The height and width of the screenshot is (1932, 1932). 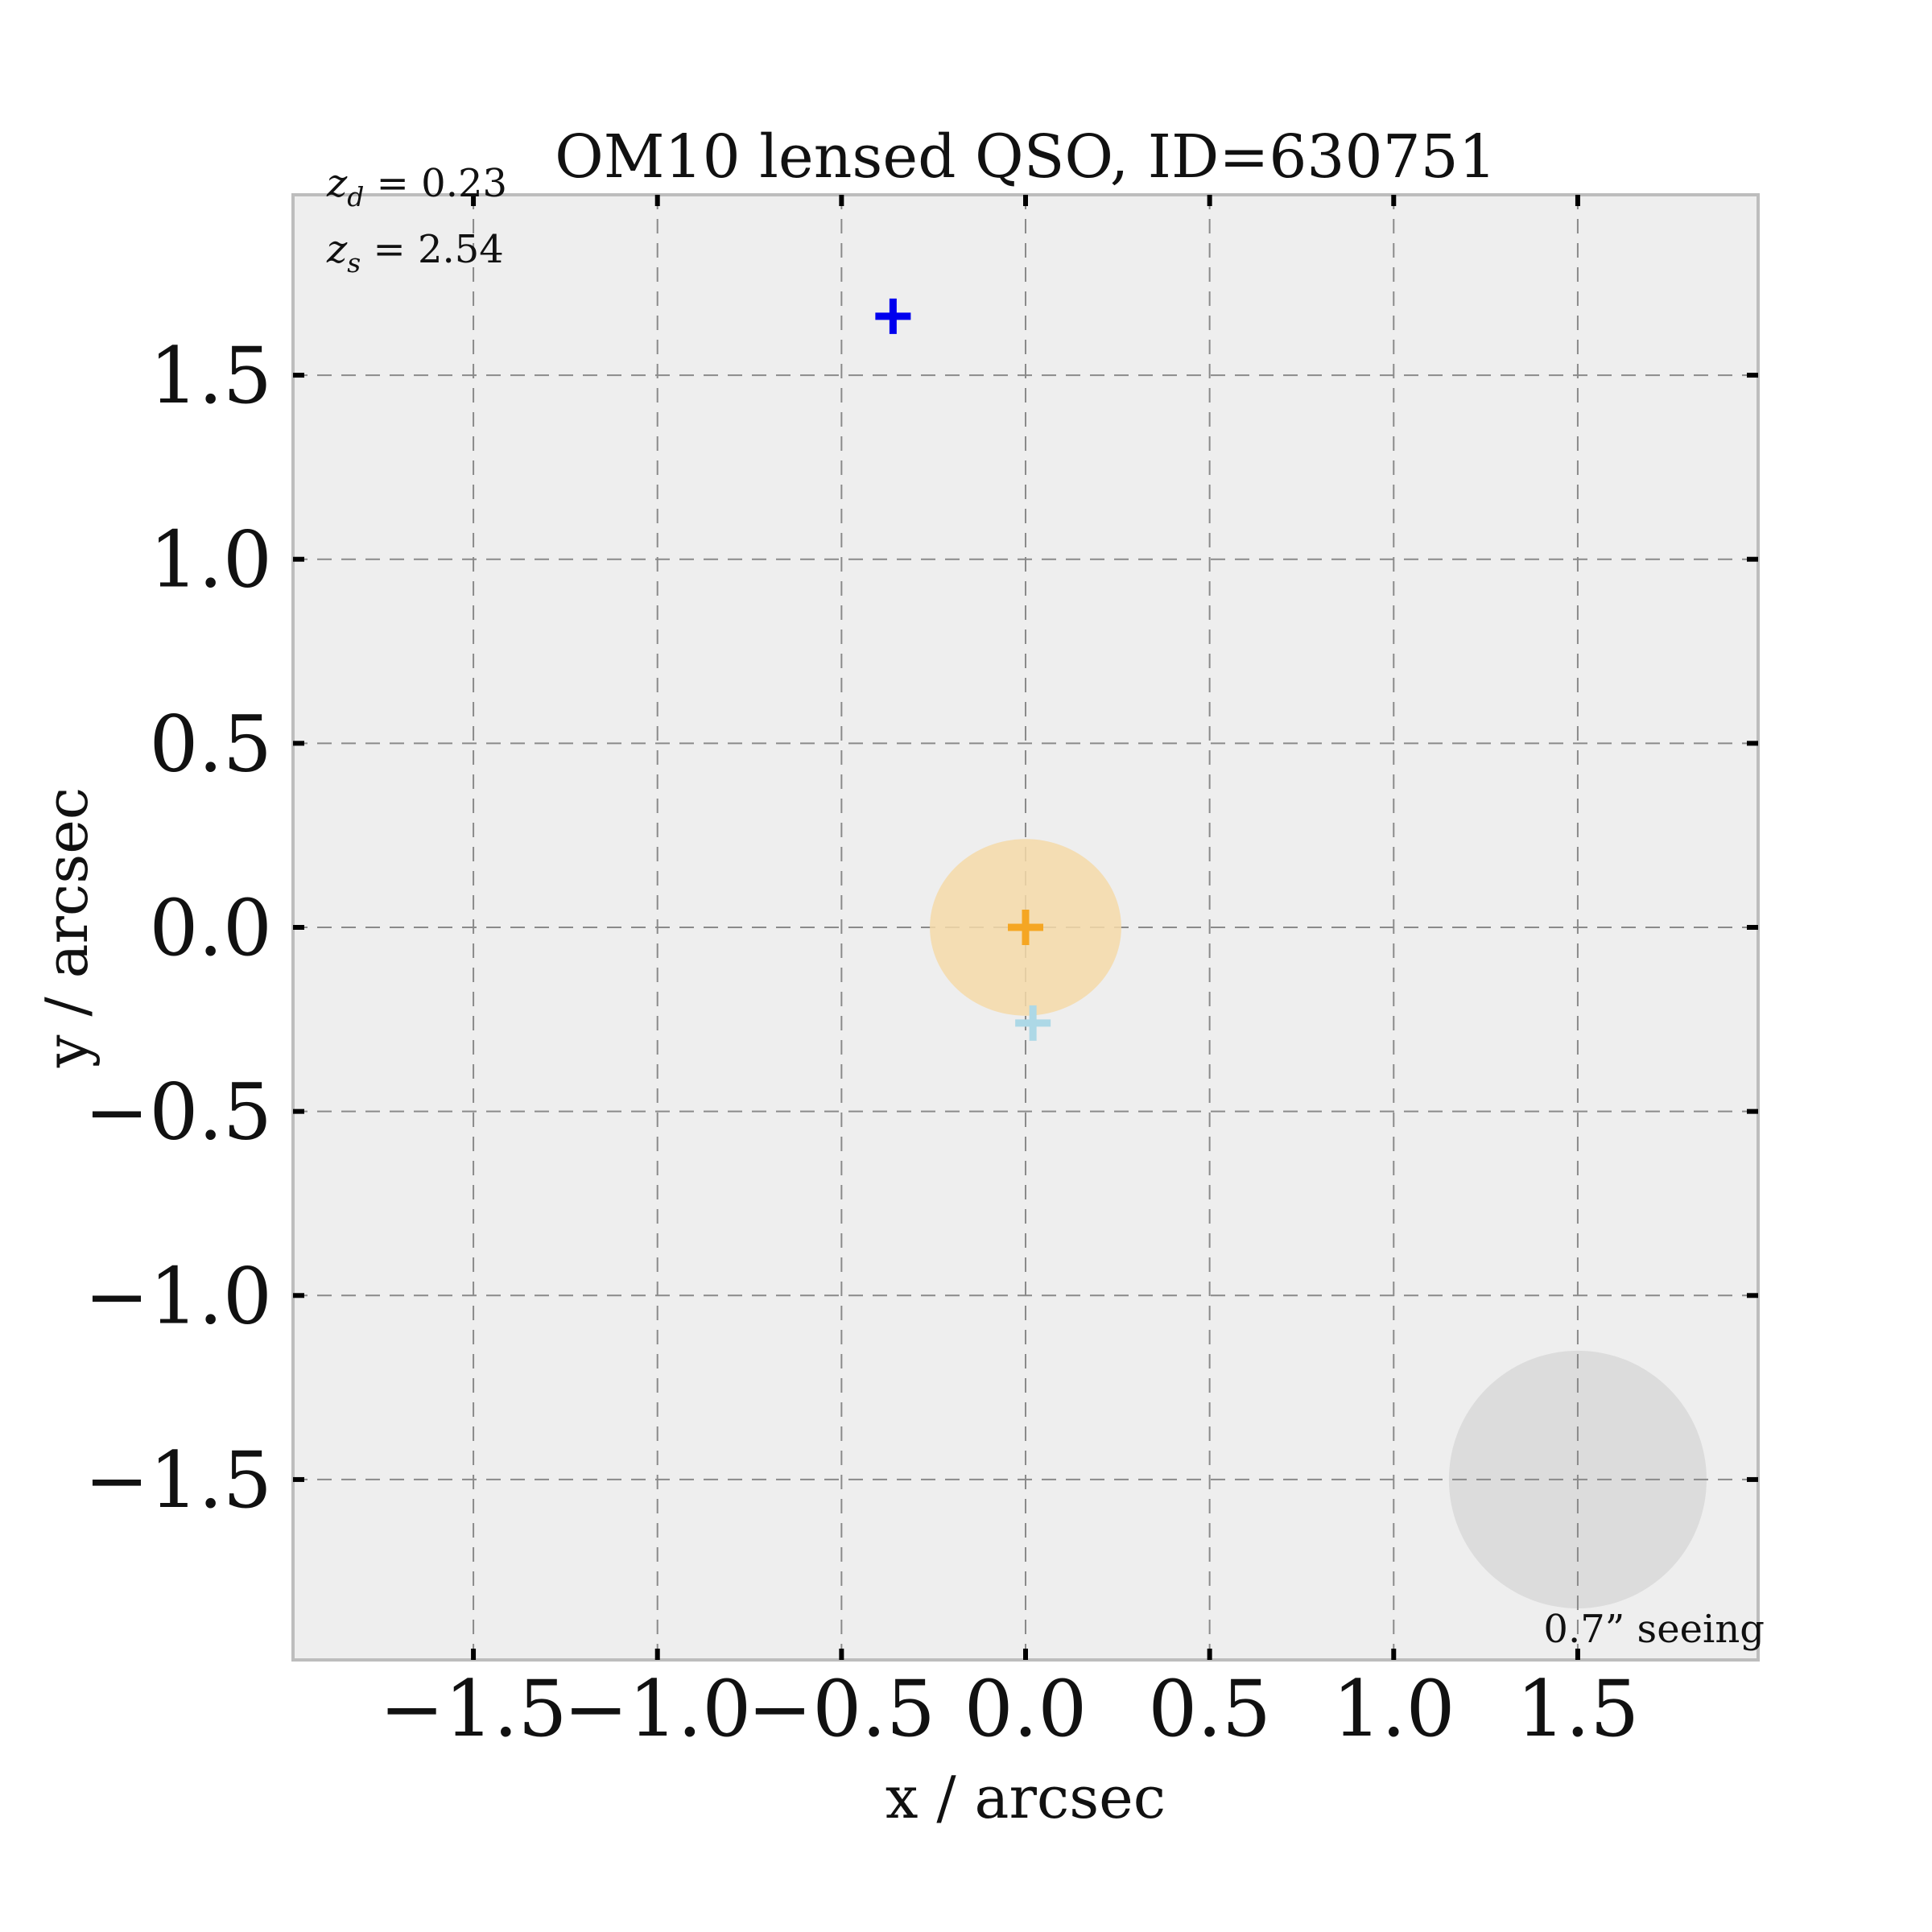 I want to click on x-axis-label: x / arcsec, so click(x=1026, y=1797).